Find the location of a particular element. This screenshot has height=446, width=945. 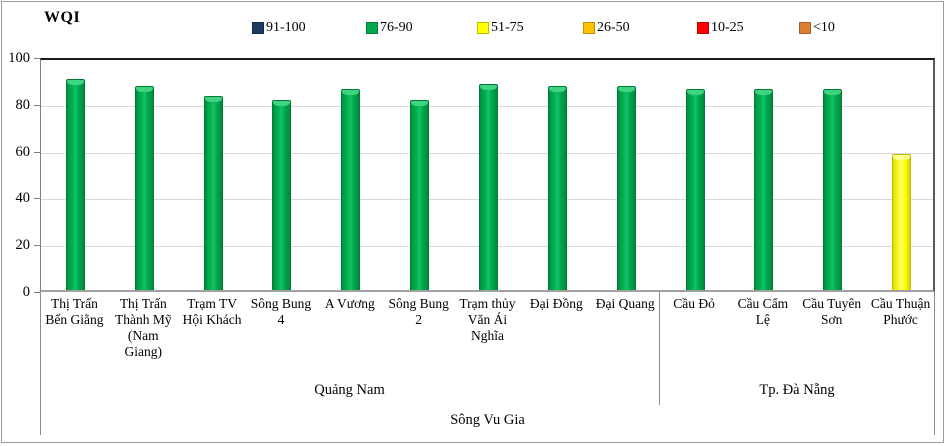

y-axis-tick-label: 40 is located at coordinates (23, 198).